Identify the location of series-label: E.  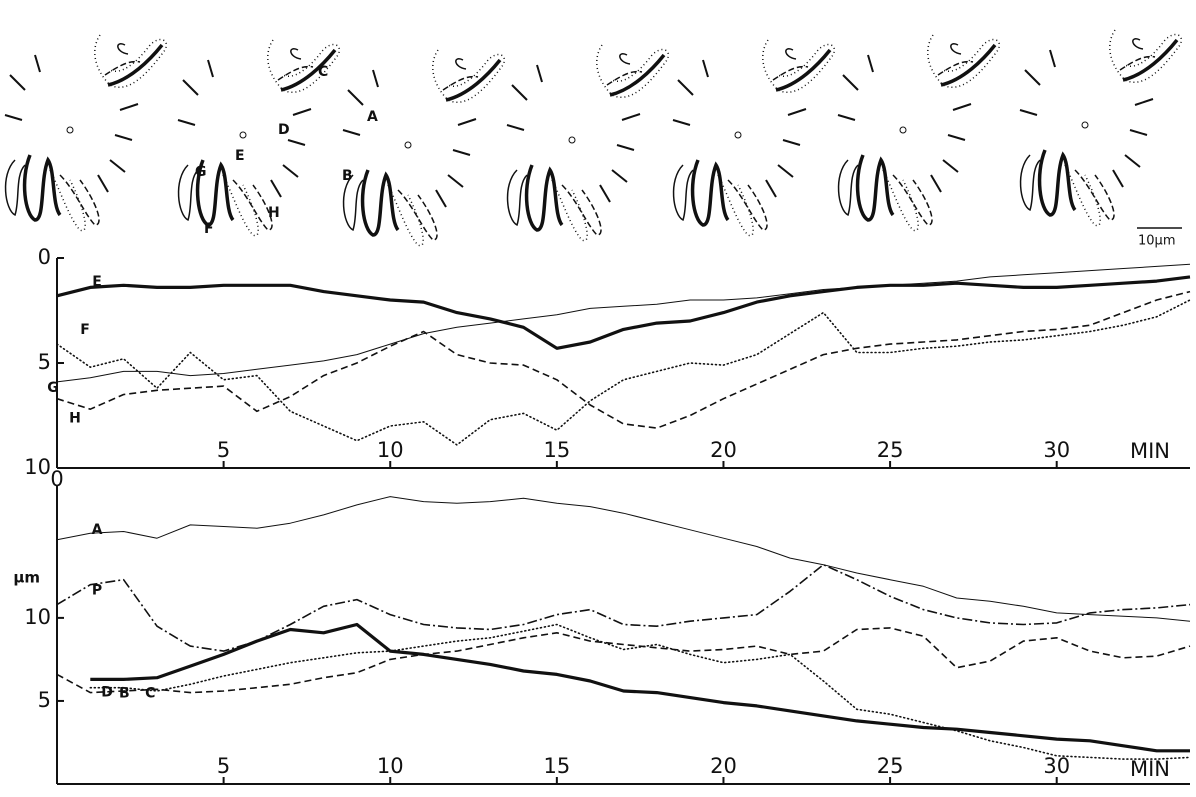
(97, 282).